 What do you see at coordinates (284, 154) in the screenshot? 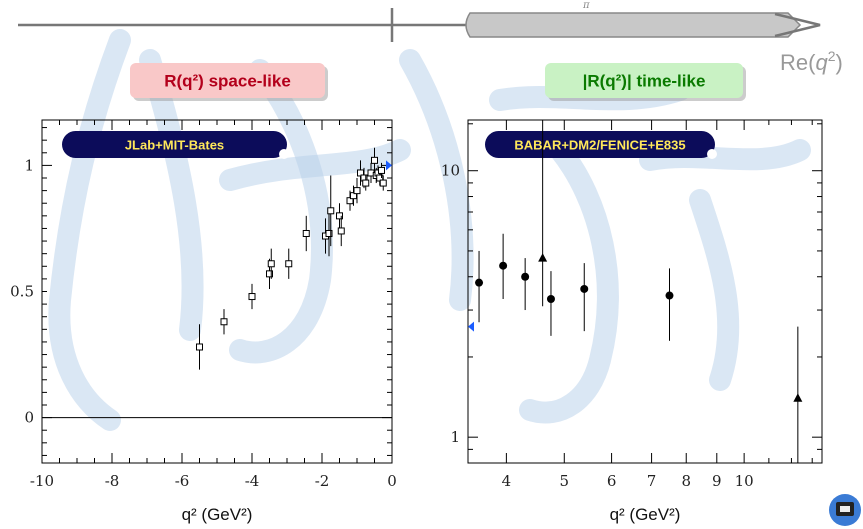
I see `left-badge-shine` at bounding box center [284, 154].